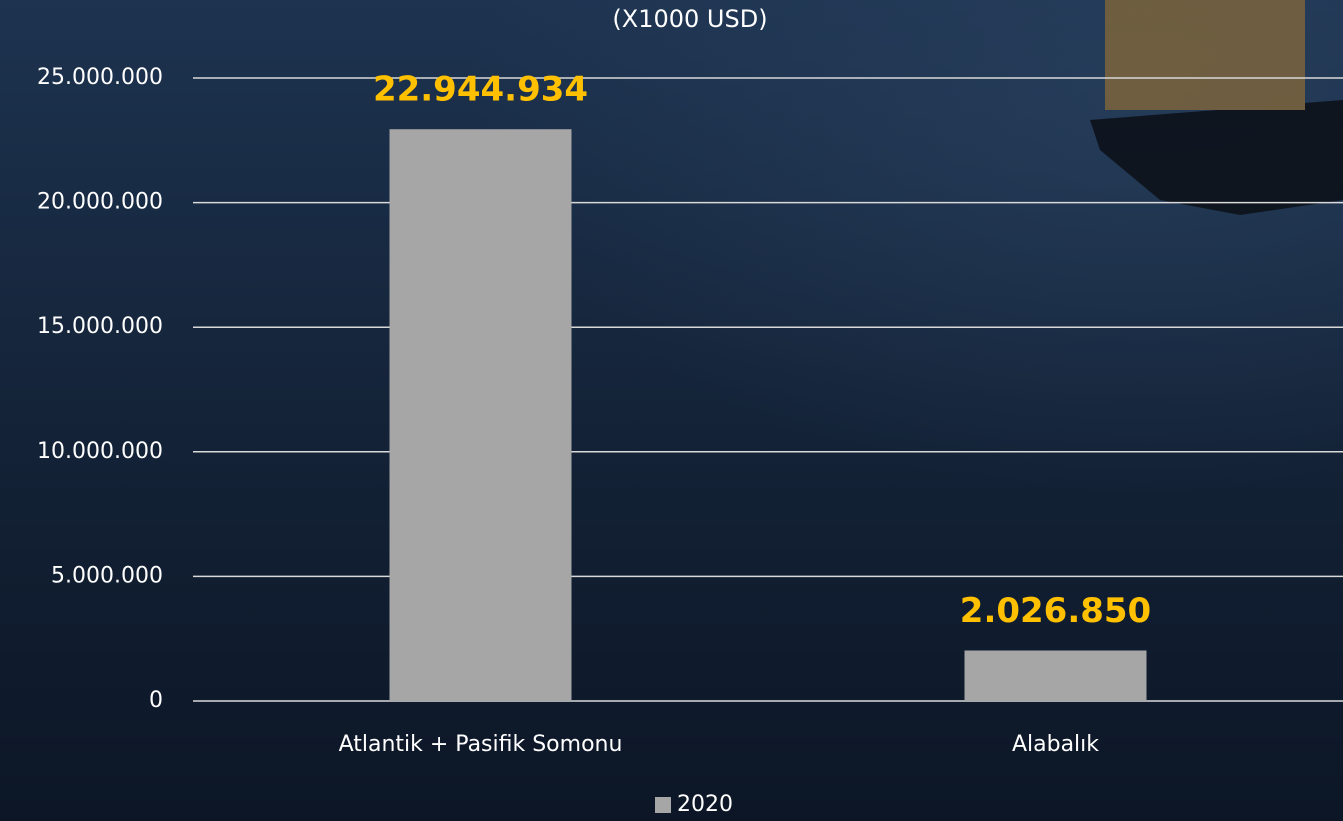 This screenshot has height=821, width=1343. Describe the element at coordinates (100, 202) in the screenshot. I see `y-tick-label: 20.000.000` at that location.